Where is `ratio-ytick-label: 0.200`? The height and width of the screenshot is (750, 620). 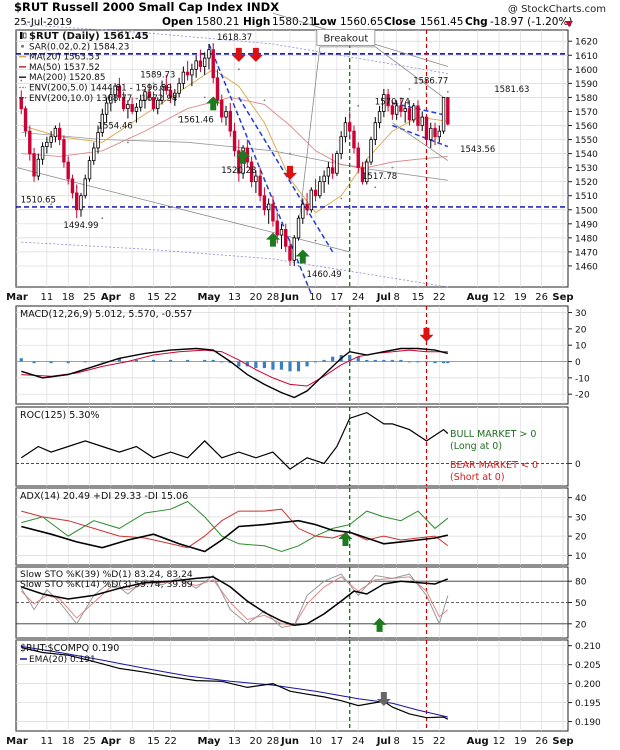 ratio-ytick-label: 0.200 is located at coordinates (588, 685).